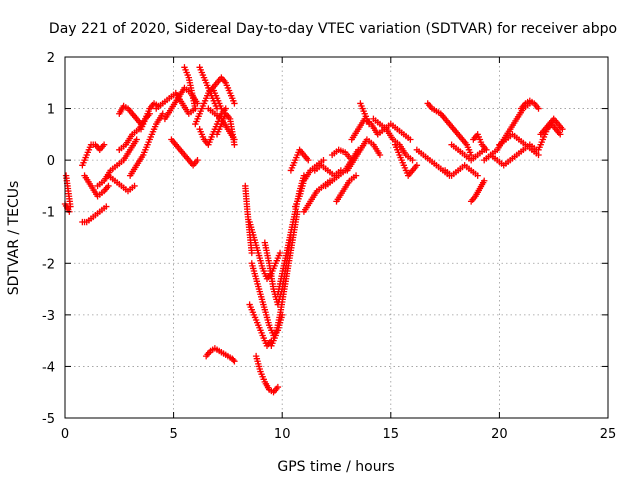 The image size is (640, 480). I want to click on y-tick-label: -5, so click(48, 419).